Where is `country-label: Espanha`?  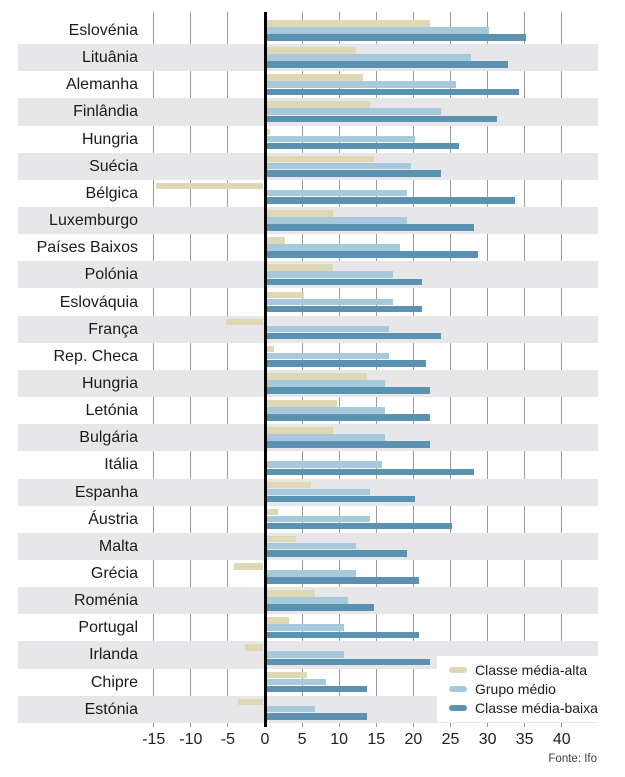
country-label: Espanha is located at coordinates (106, 492).